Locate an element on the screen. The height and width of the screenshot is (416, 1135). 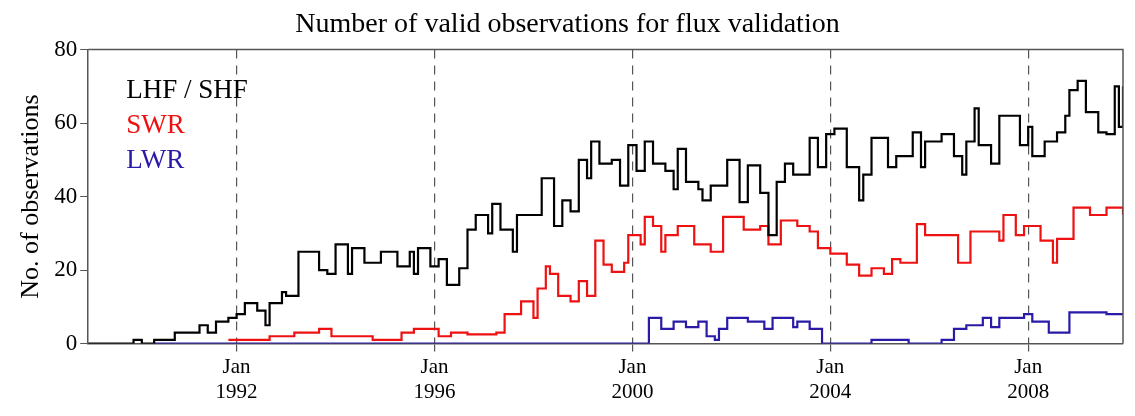
y-tick-label: 40 is located at coordinates (66, 195).